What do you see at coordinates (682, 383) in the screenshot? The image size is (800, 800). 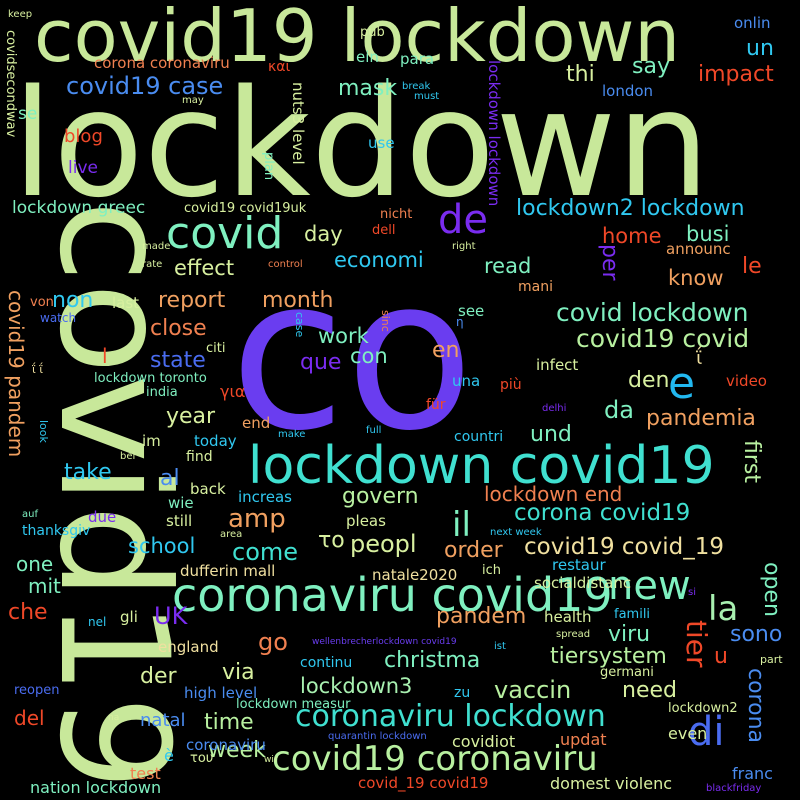 I see `word-10: e` at bounding box center [682, 383].